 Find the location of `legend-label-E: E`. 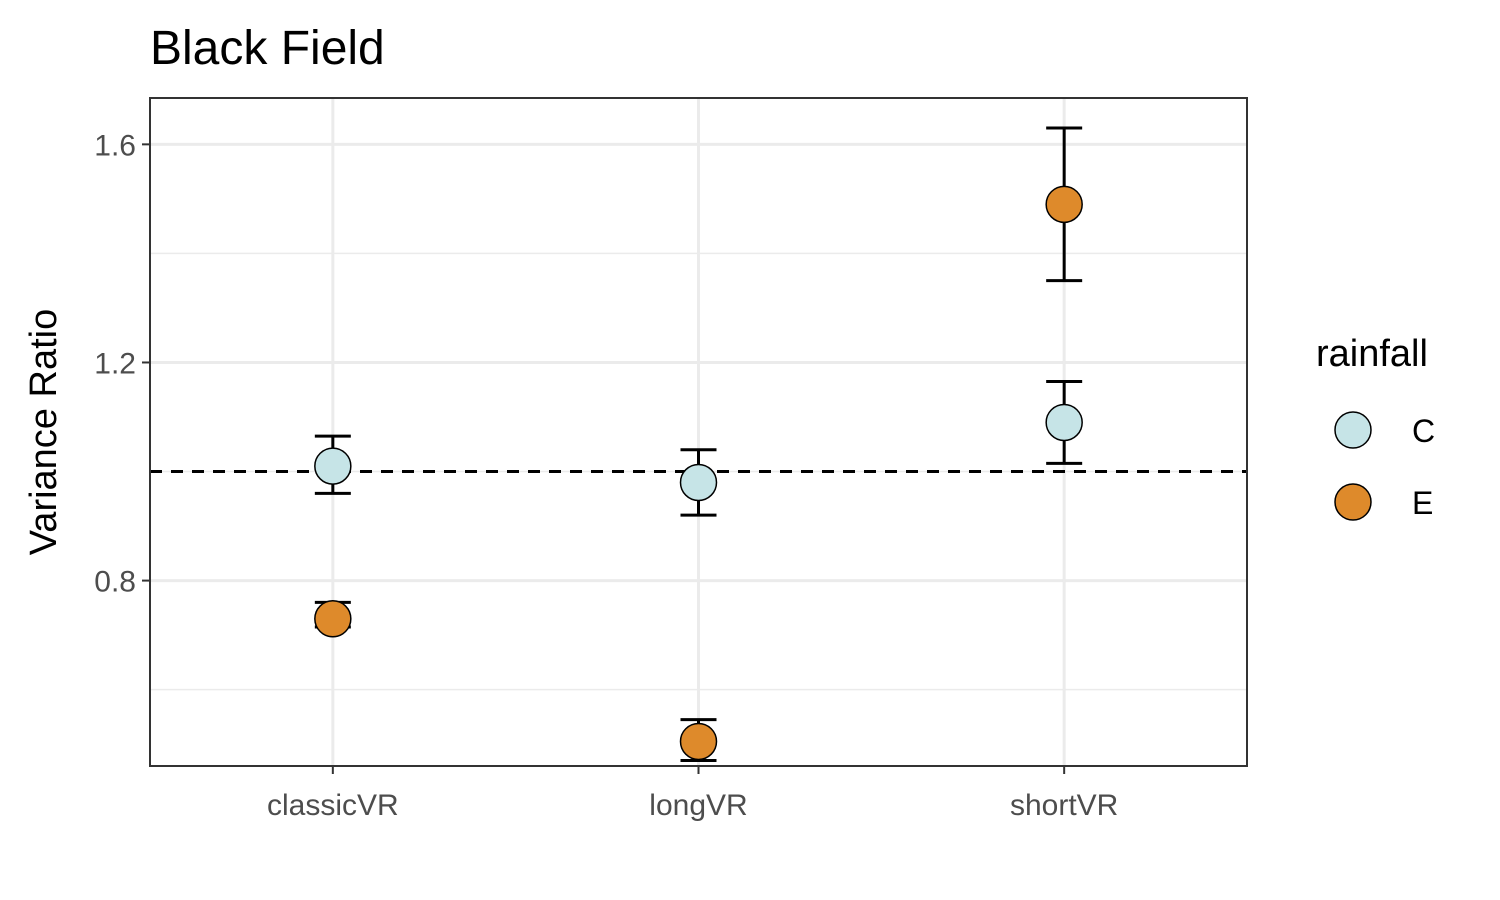

legend-label-E: E is located at coordinates (1422, 503).